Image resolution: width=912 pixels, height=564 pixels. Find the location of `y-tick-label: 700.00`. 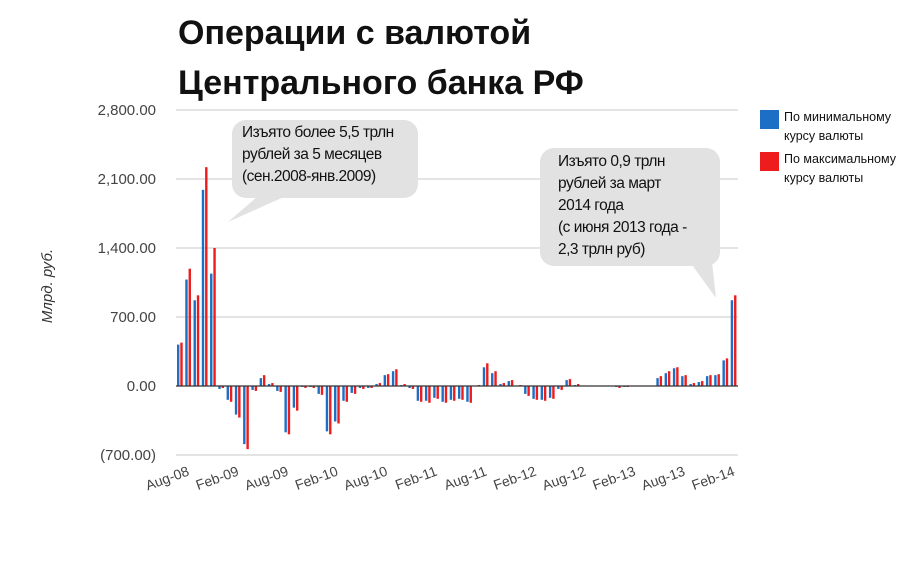

y-tick-label: 700.00 is located at coordinates (133, 317).